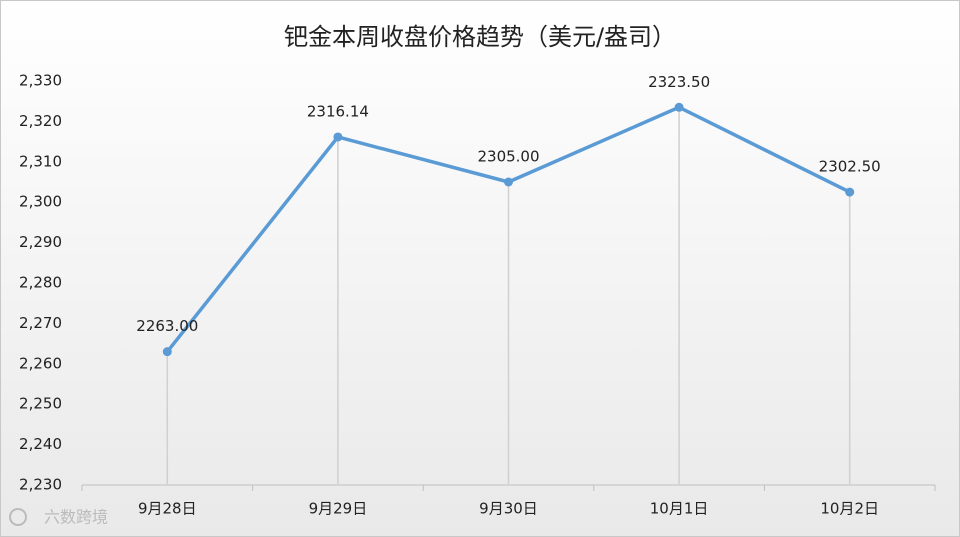 The width and height of the screenshot is (960, 537). I want to click on y-tick-label: 2,320, so click(40, 121).